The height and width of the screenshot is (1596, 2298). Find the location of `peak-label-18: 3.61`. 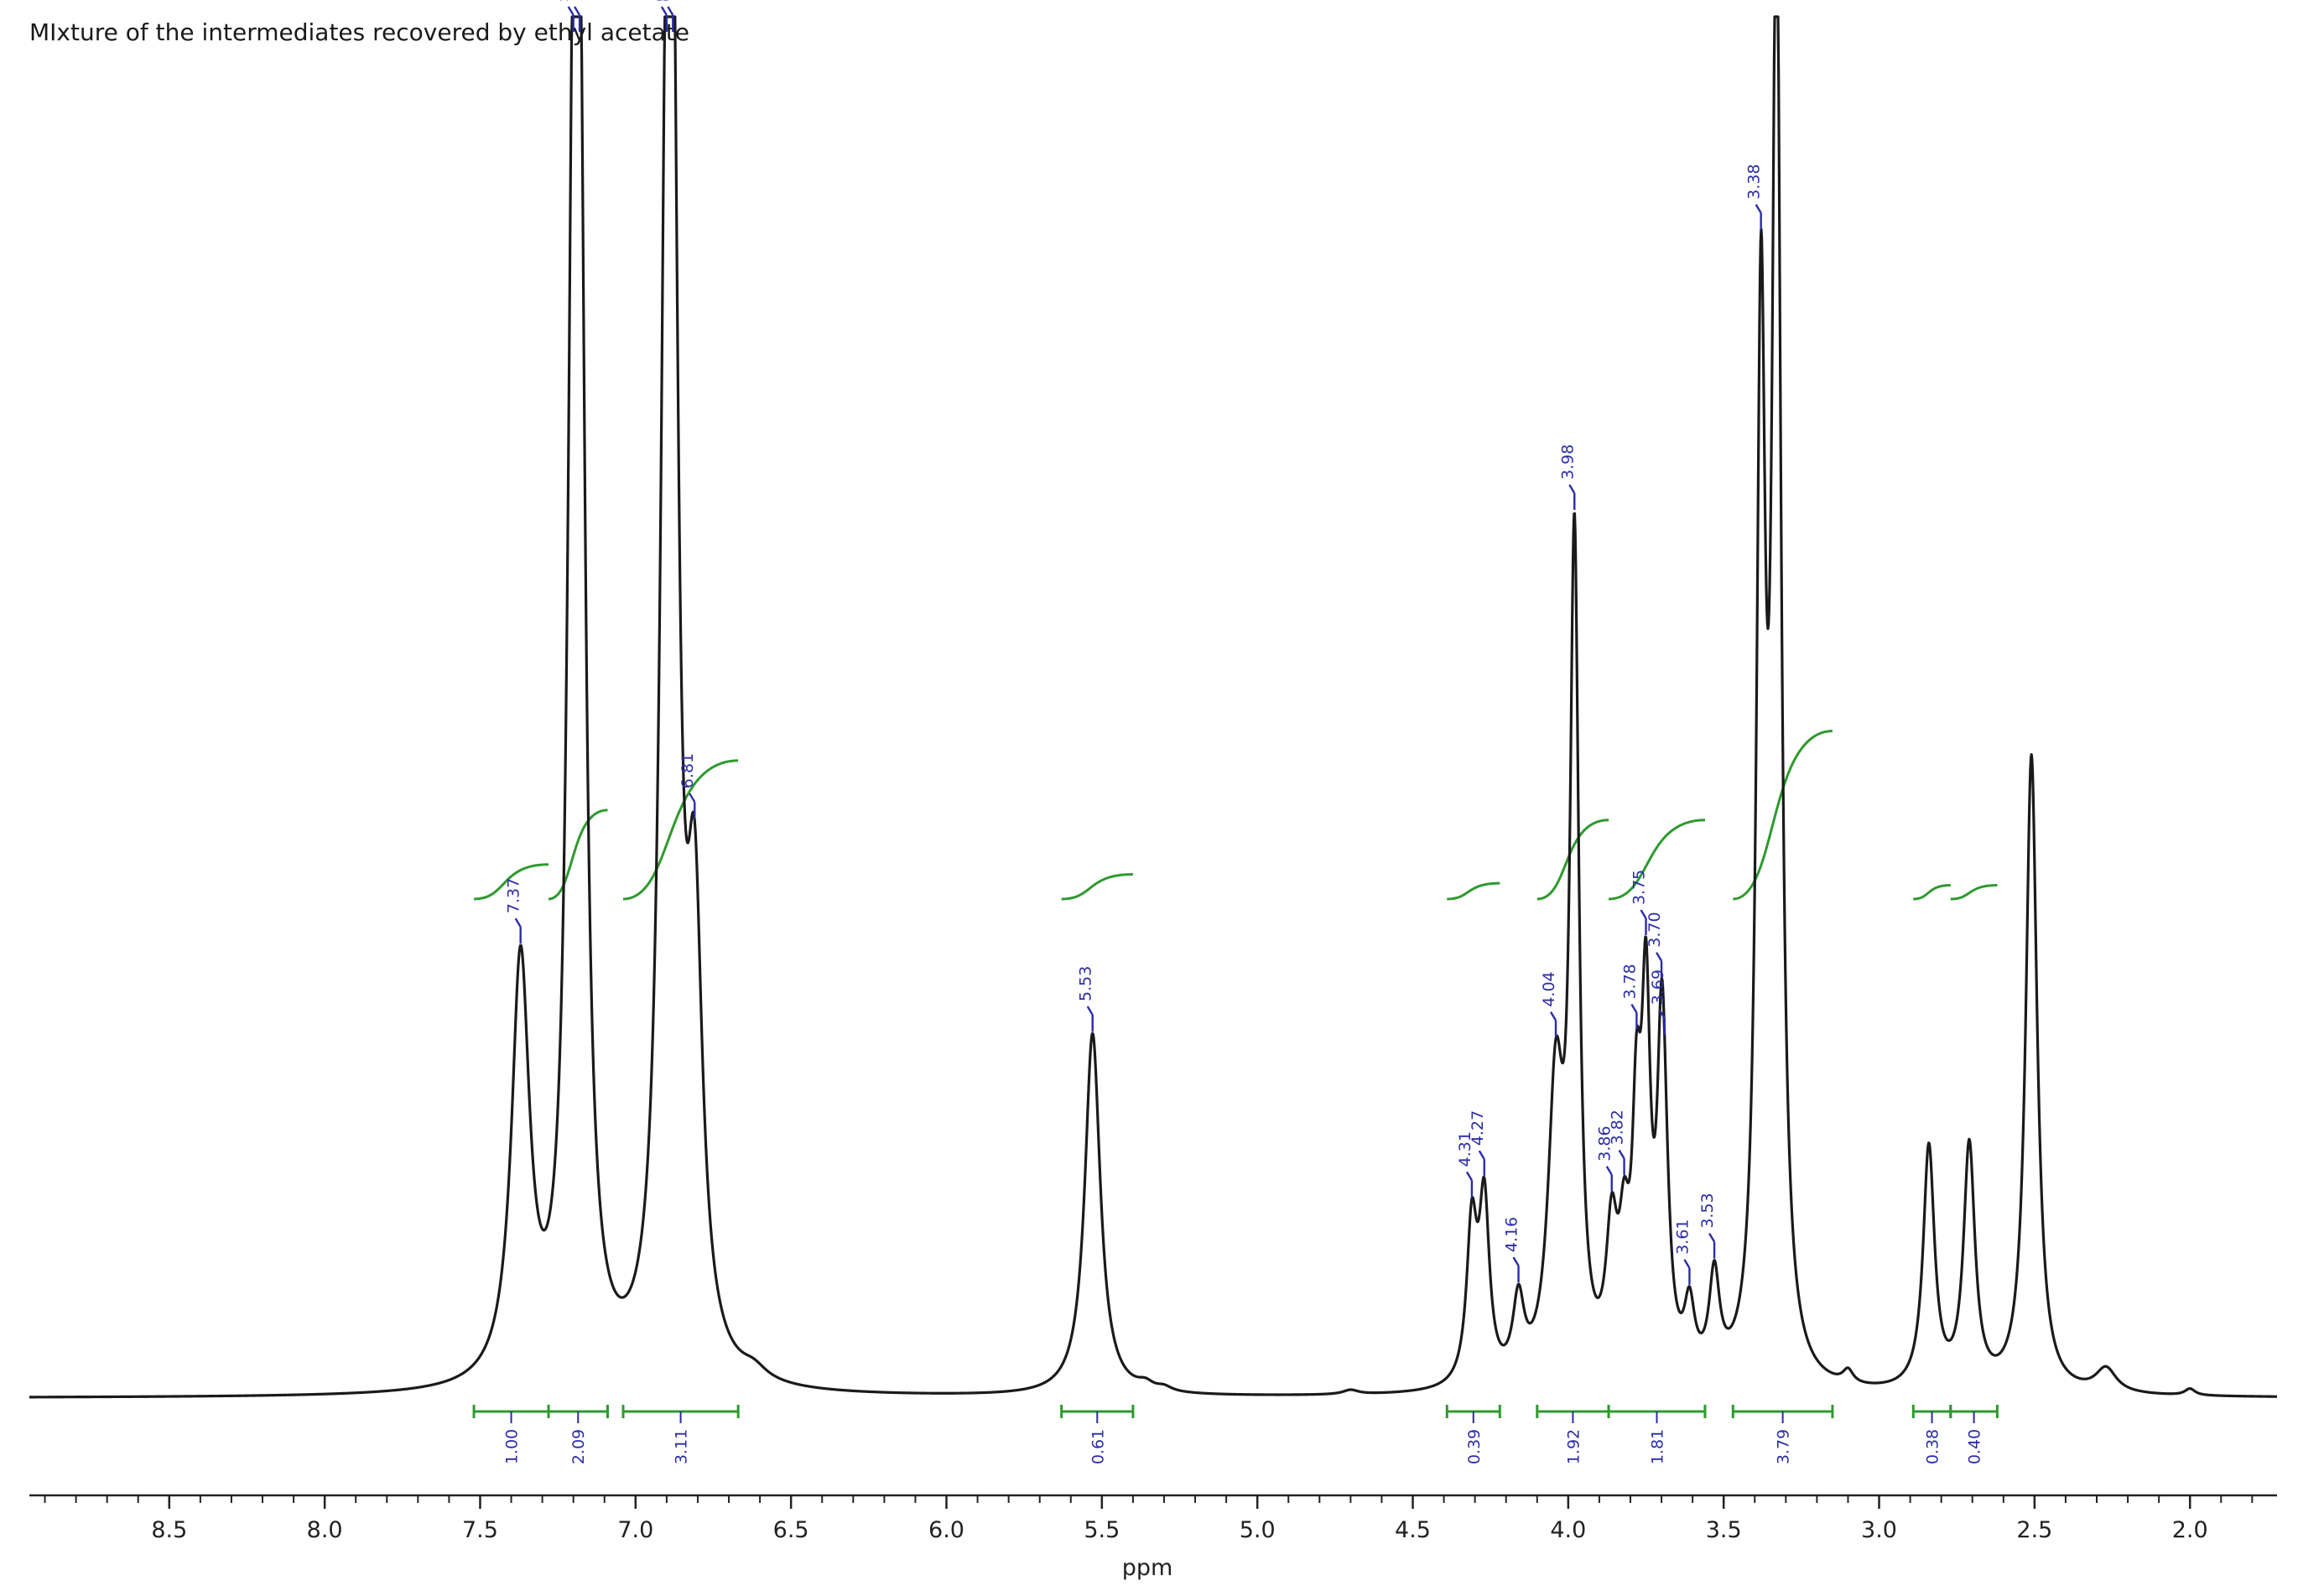

peak-label-18: 3.61 is located at coordinates (1683, 1237).